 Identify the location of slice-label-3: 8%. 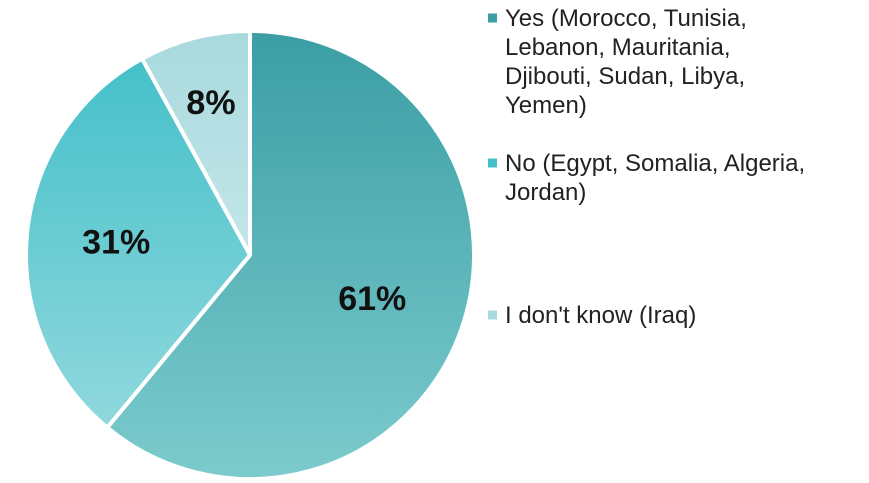
(210, 103).